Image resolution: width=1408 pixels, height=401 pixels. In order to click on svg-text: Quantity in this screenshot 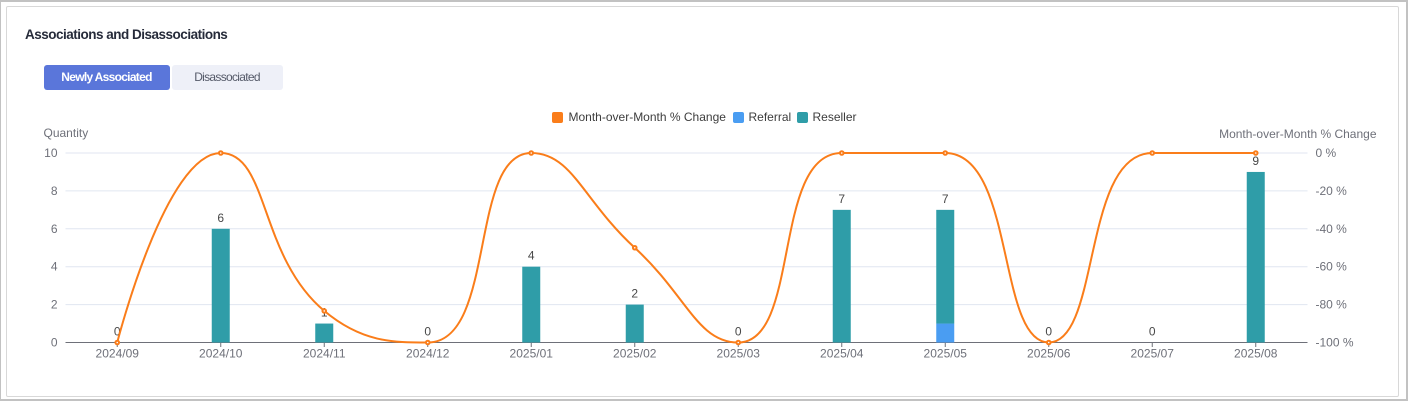, I will do `click(66, 133)`.